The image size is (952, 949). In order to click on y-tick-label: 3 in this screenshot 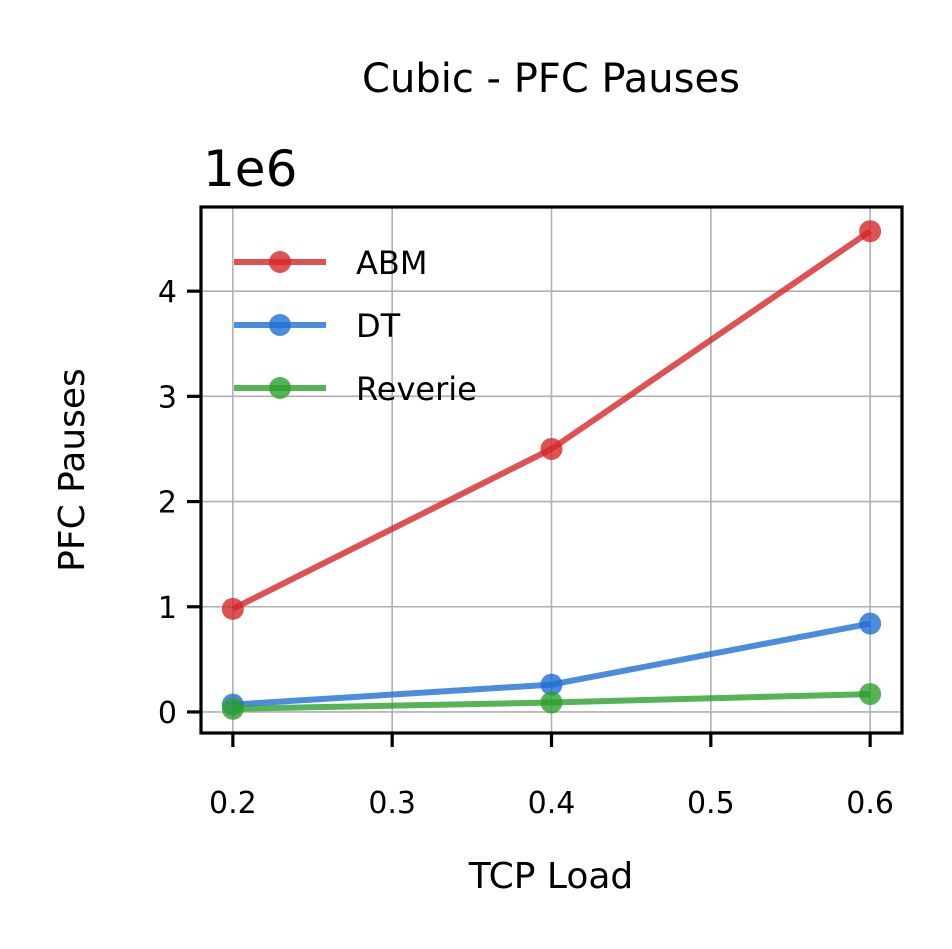, I will do `click(167, 397)`.